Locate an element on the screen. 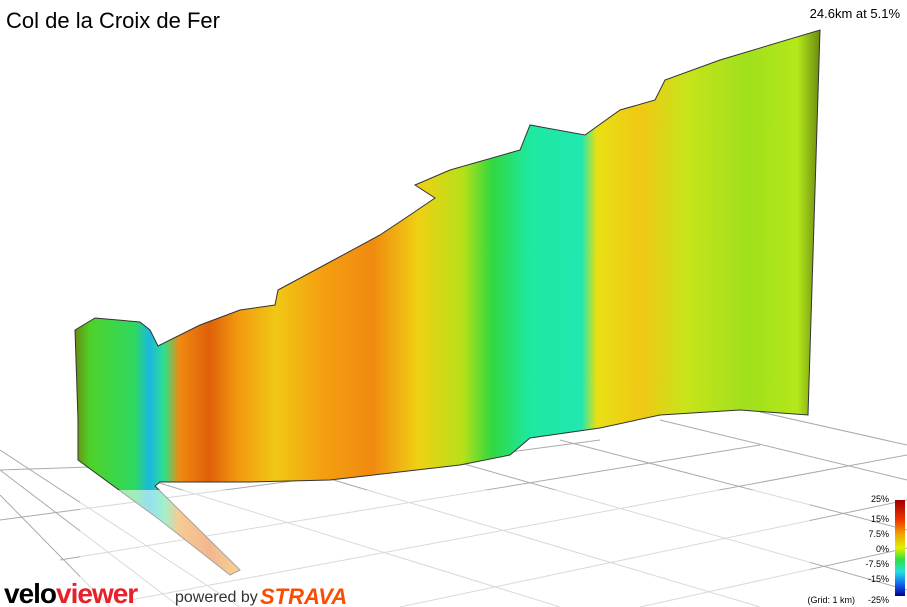 This screenshot has height=607, width=907. route-title: Col de la Croix de Fer is located at coordinates (113, 20).